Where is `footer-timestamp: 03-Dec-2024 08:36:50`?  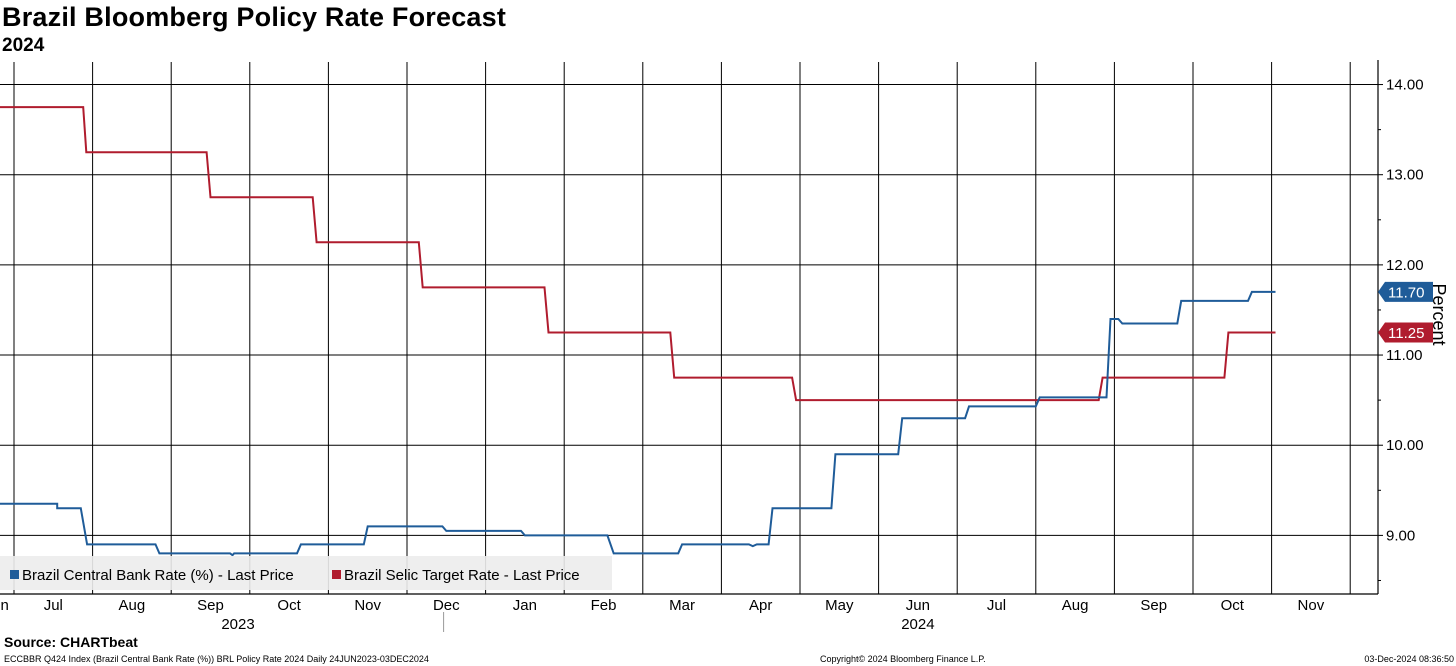
footer-timestamp: 03-Dec-2024 08:36:50 is located at coordinates (1409, 659).